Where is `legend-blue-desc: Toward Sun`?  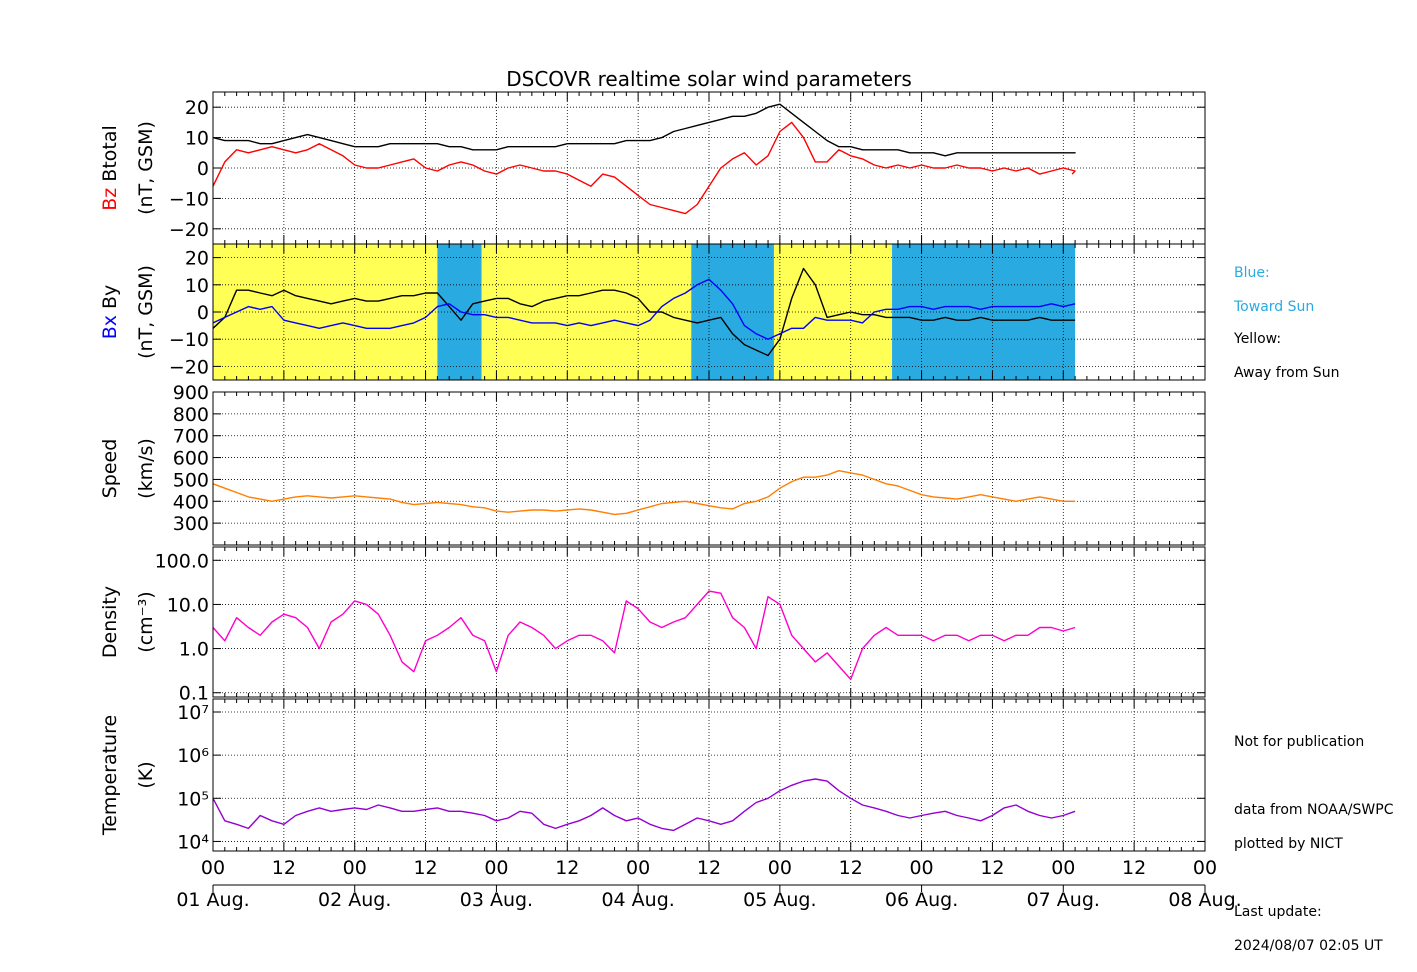
legend-blue-desc: Toward Sun is located at coordinates (1274, 307).